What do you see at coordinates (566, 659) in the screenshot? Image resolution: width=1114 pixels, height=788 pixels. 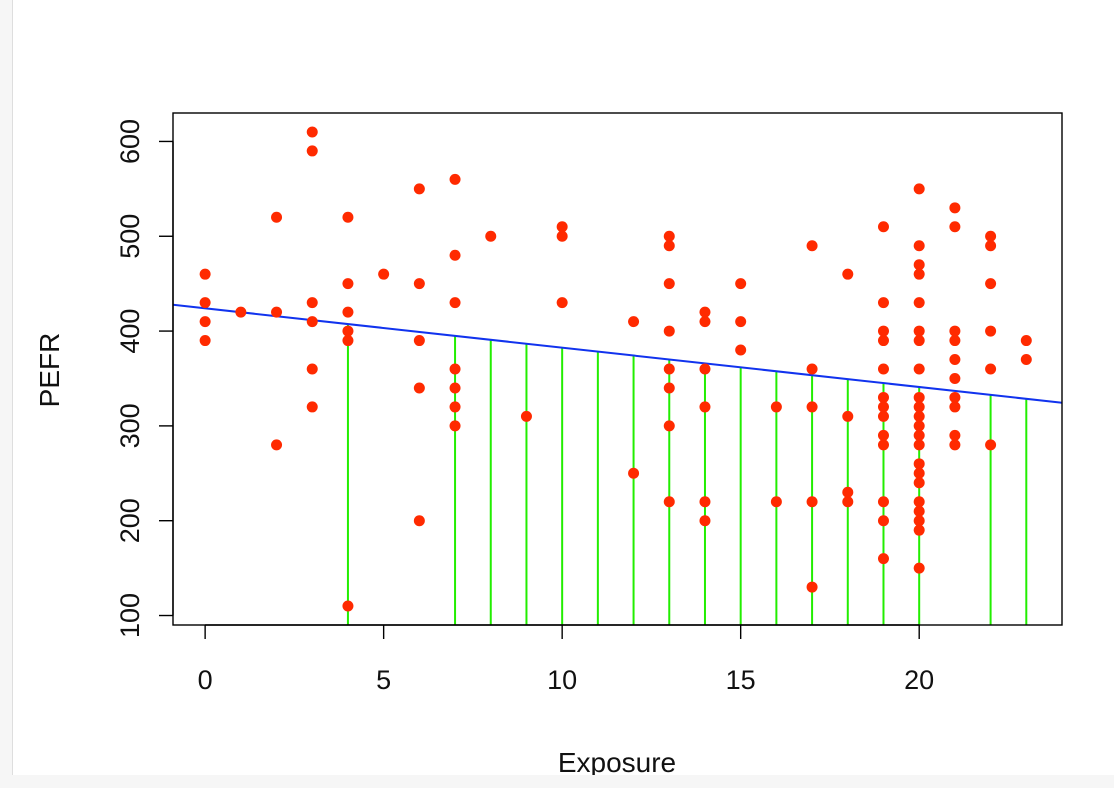 I see `x-axis: 0 5 10 15 20` at bounding box center [566, 659].